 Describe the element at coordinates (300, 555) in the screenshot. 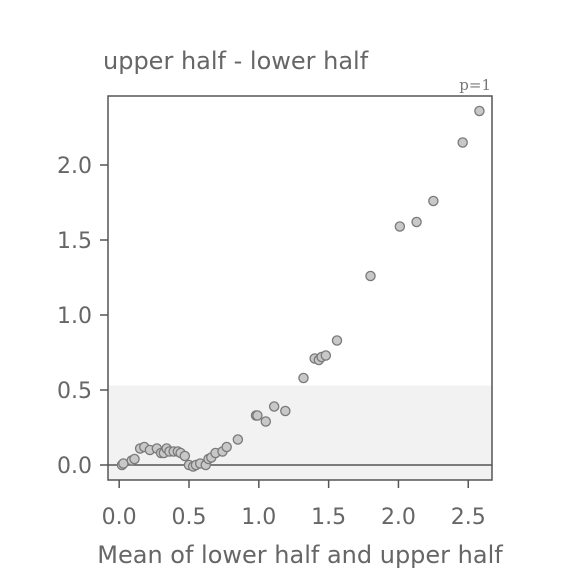

I see `x-axis-label: Mean of lower half and upper half` at that location.